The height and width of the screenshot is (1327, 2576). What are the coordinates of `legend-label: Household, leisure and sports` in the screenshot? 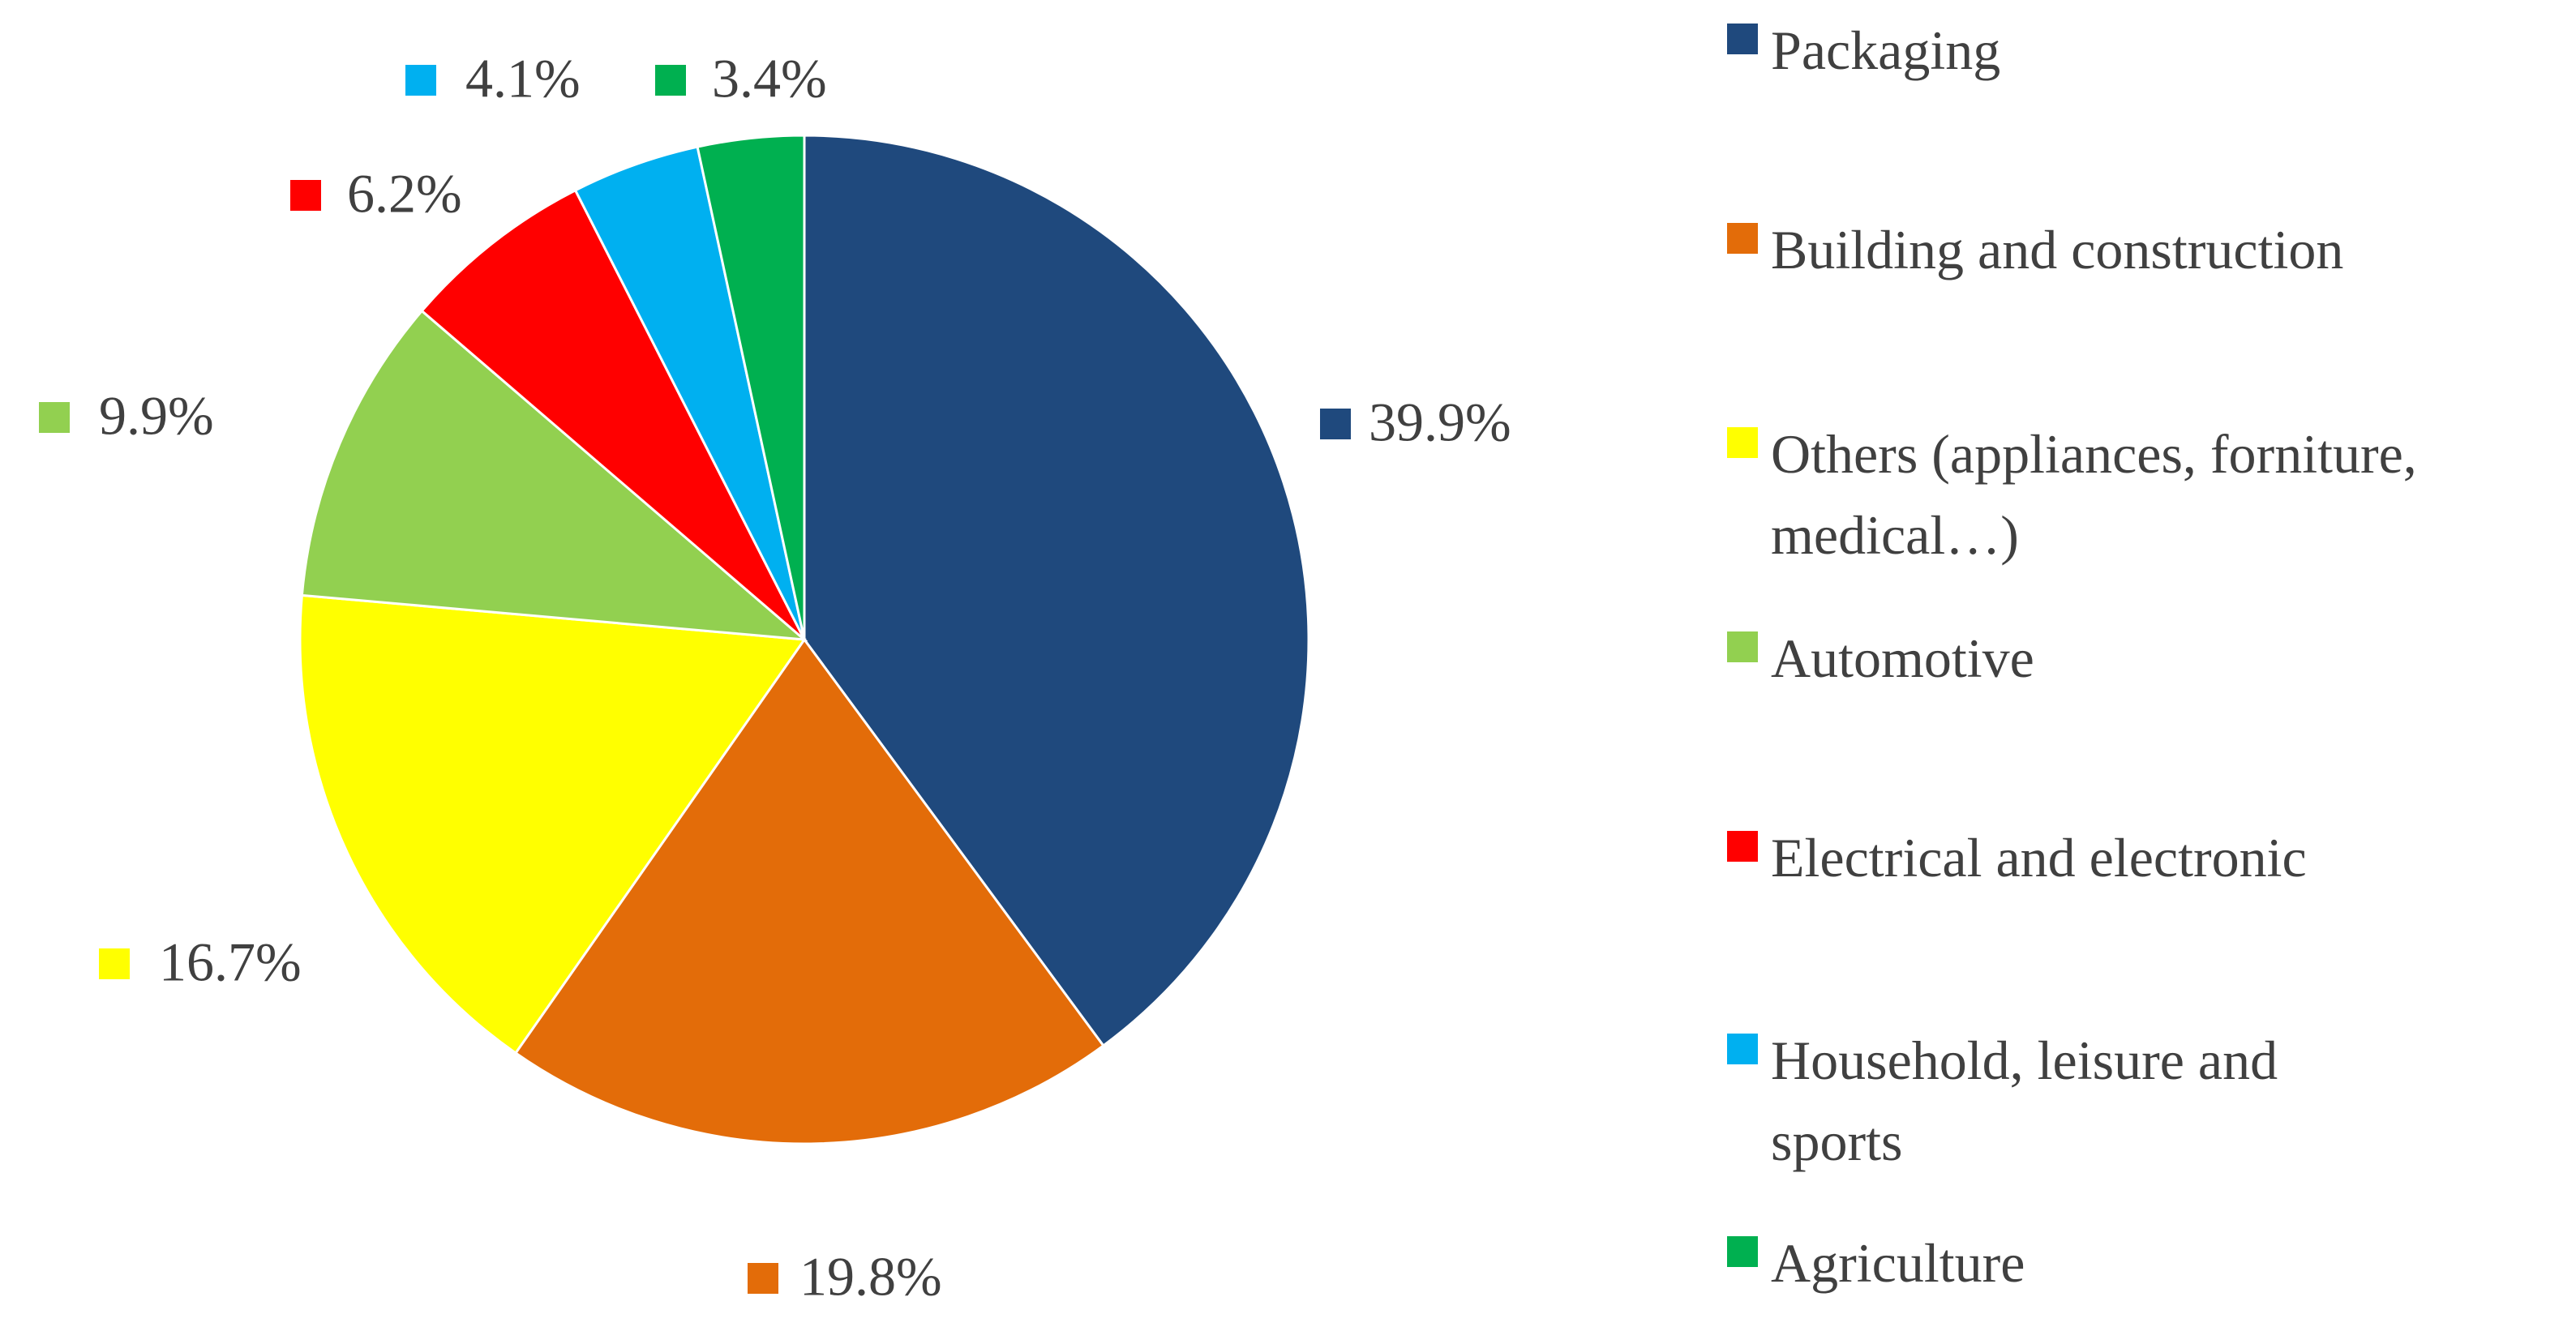 It's located at (2024, 1100).